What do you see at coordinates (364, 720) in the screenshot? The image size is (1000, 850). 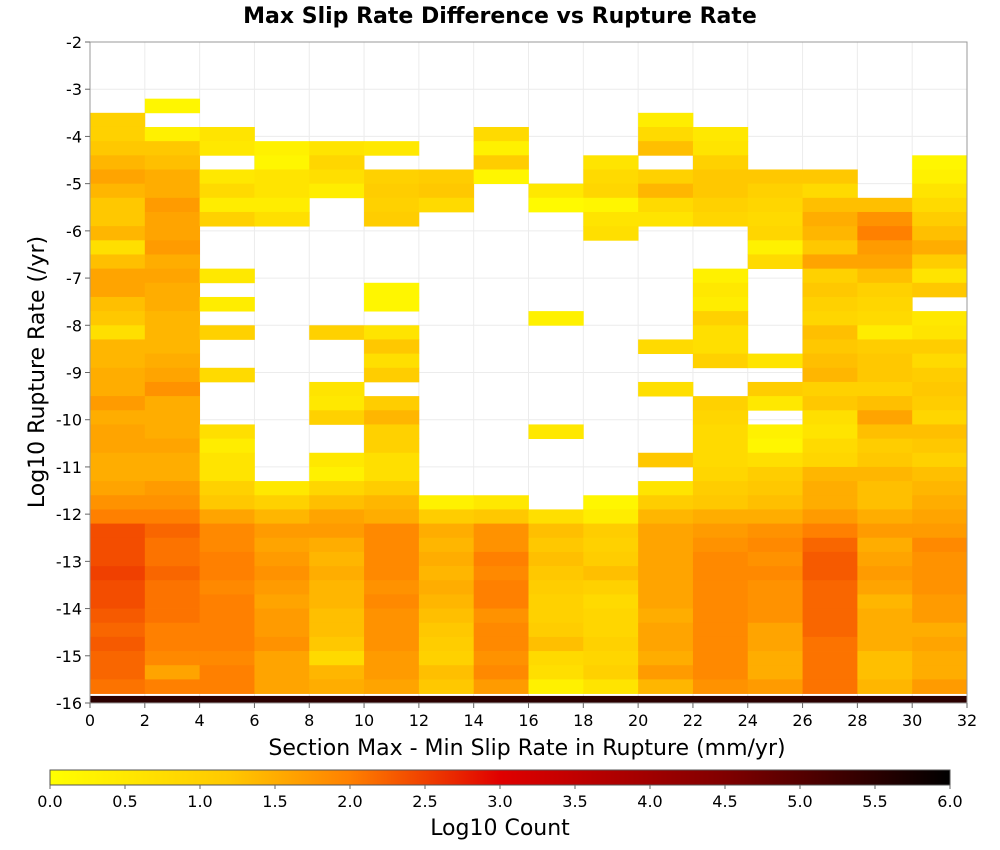 I see `x-tick-label: 10` at bounding box center [364, 720].